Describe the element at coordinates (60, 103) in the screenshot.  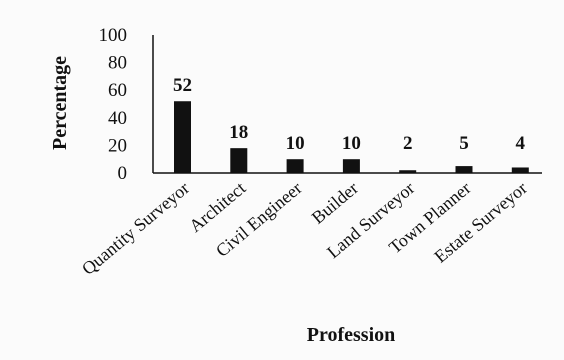
I see `y-axis-title: Percentage` at that location.